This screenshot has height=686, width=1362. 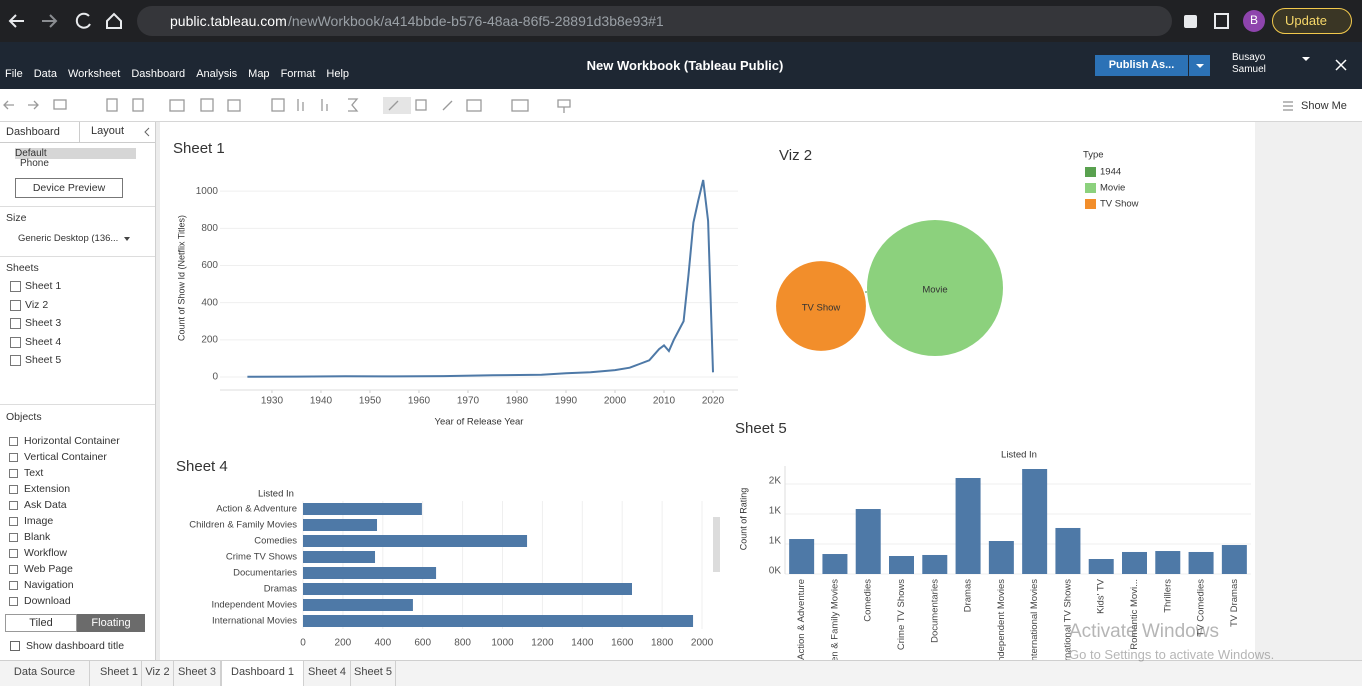 I want to click on x-tick-label: Independent Movies, so click(x=1001, y=619).